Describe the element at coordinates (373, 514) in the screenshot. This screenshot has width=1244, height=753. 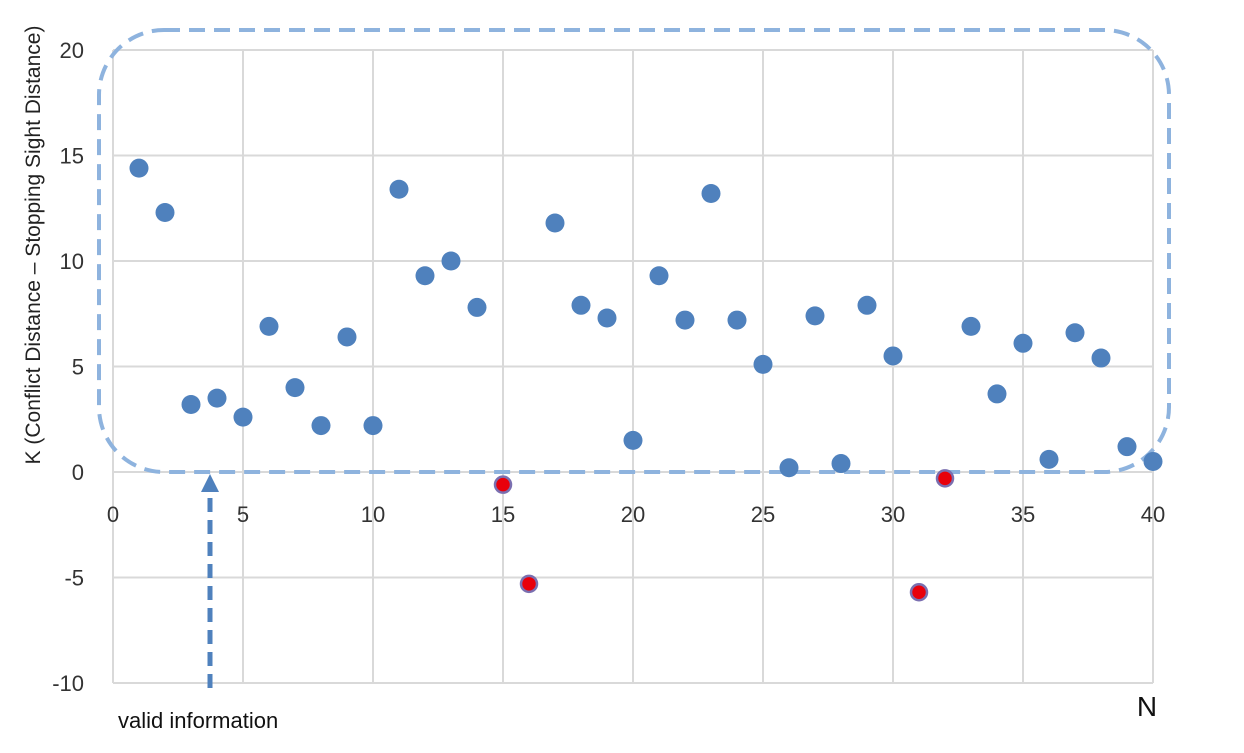
I see `x-tick-label: 10` at that location.